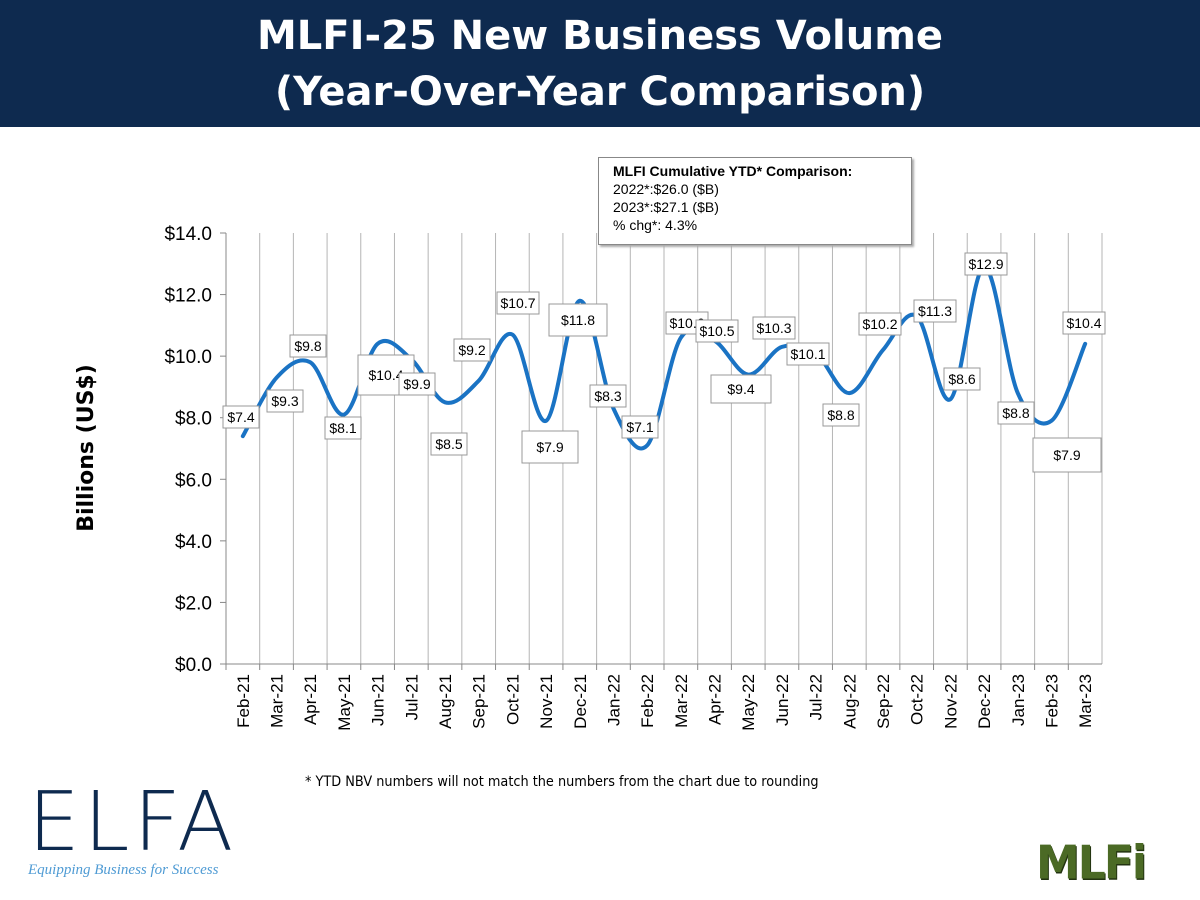 This screenshot has height=900, width=1200. I want to click on x-tick-label: May-22, so click(748, 702).